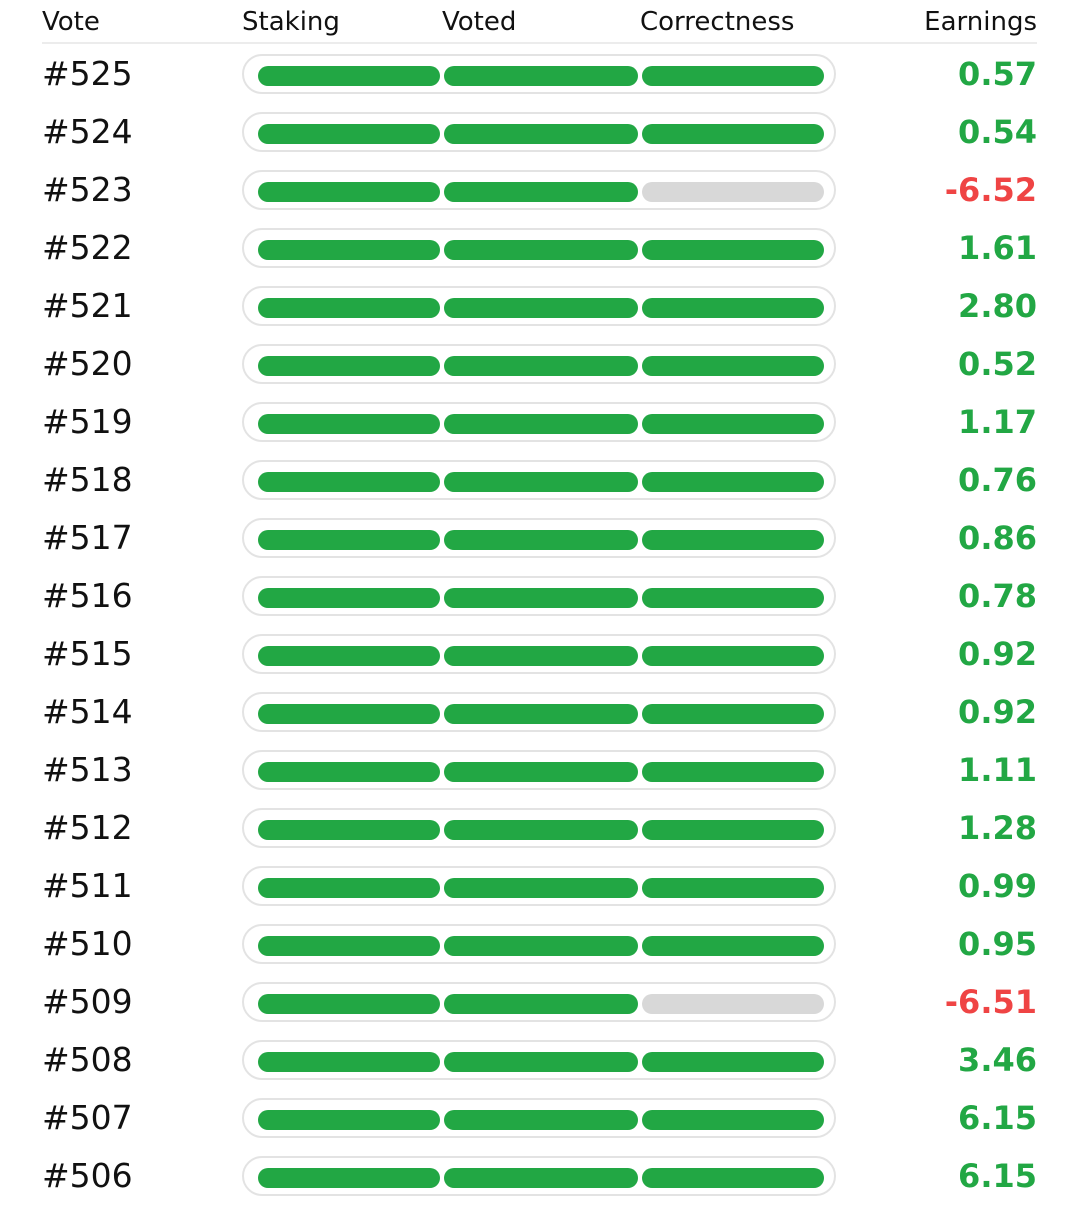 Image resolution: width=1079 pixels, height=1214 pixels. What do you see at coordinates (87, 653) in the screenshot?
I see `vote-id: #515` at bounding box center [87, 653].